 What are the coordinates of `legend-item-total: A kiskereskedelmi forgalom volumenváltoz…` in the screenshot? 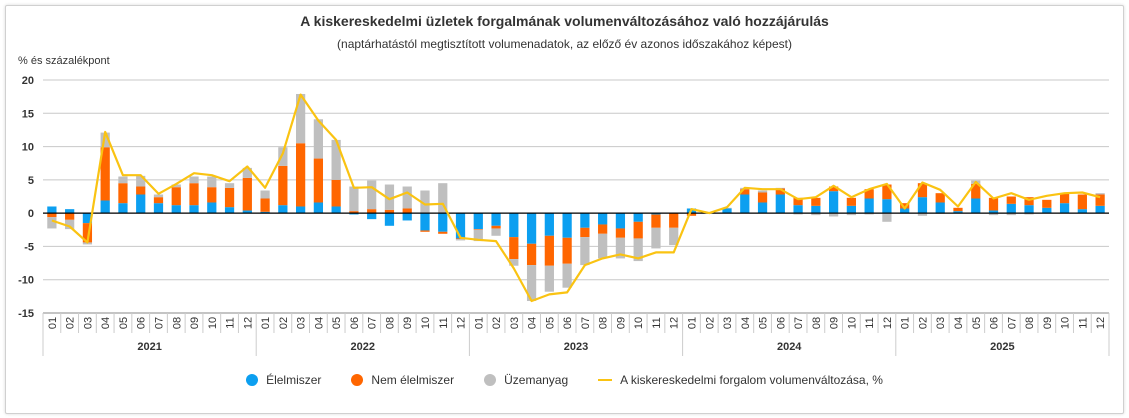 It's located at (740, 380).